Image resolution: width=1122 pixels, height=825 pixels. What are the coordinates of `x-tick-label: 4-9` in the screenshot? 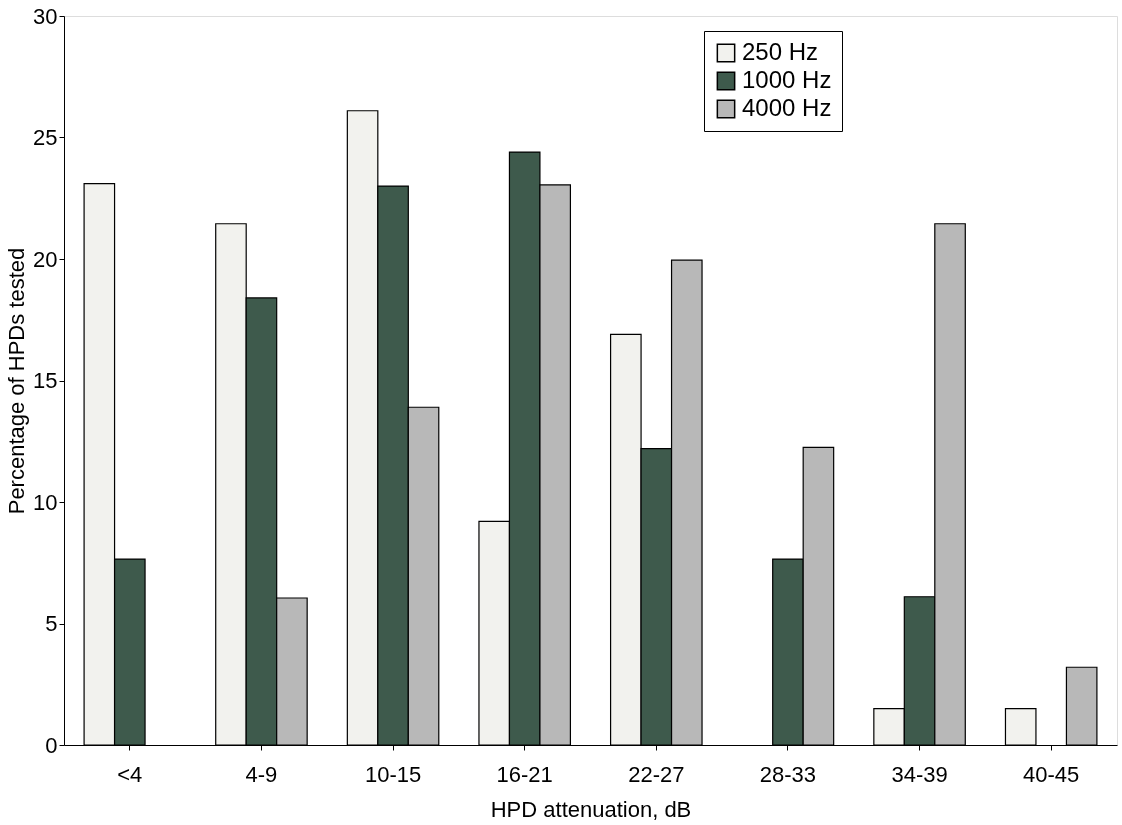 It's located at (261, 774).